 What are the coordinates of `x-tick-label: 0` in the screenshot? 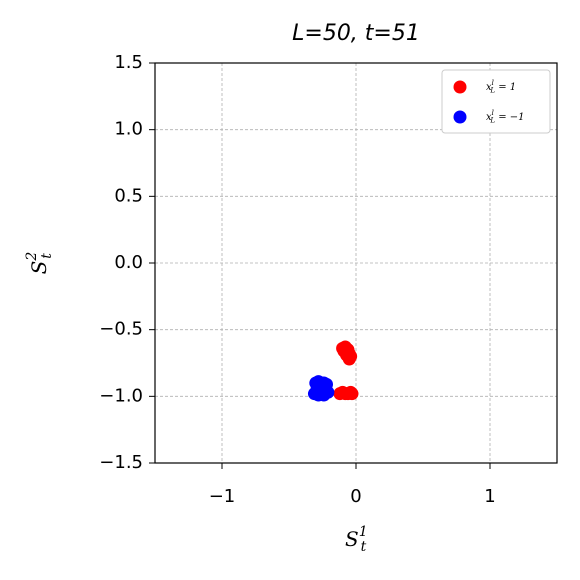 It's located at (355, 496).